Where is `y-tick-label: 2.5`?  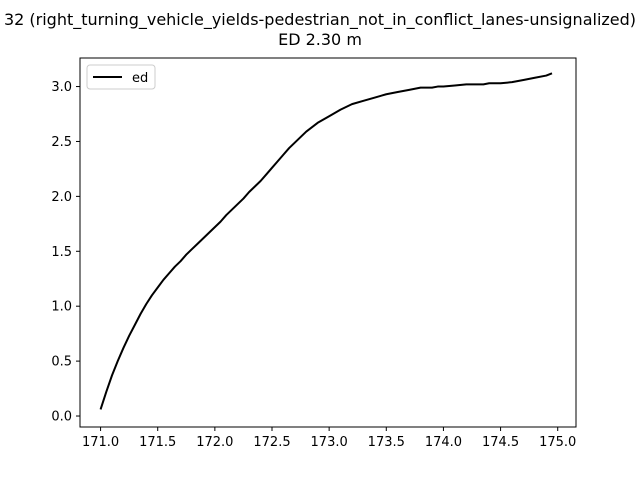 y-tick-label: 2.5 is located at coordinates (61, 142).